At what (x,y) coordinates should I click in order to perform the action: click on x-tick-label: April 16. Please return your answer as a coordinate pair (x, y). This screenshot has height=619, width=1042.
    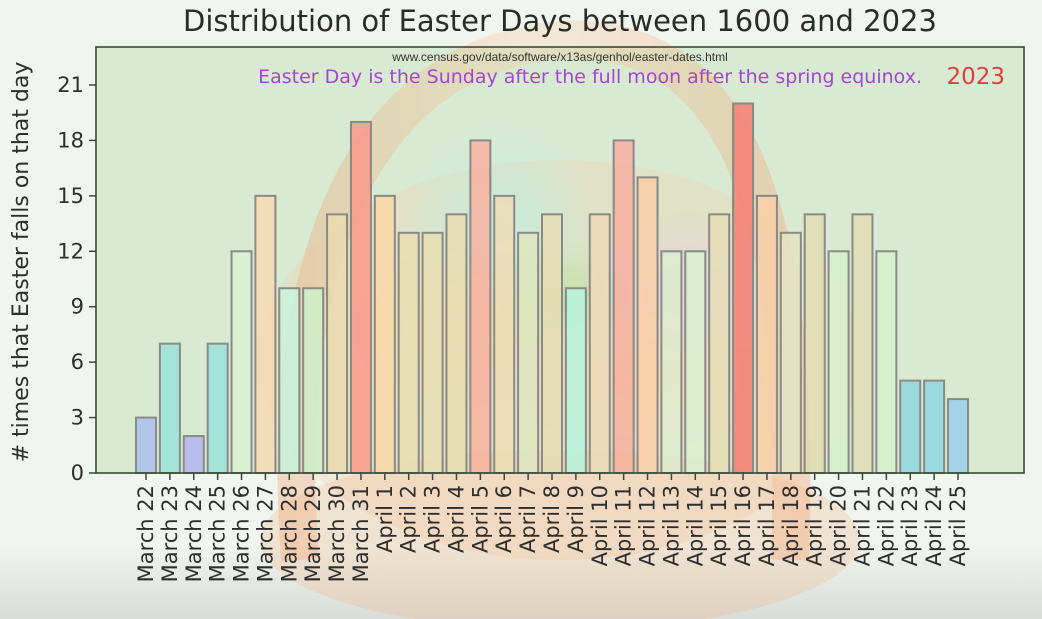
    Looking at the image, I should click on (743, 525).